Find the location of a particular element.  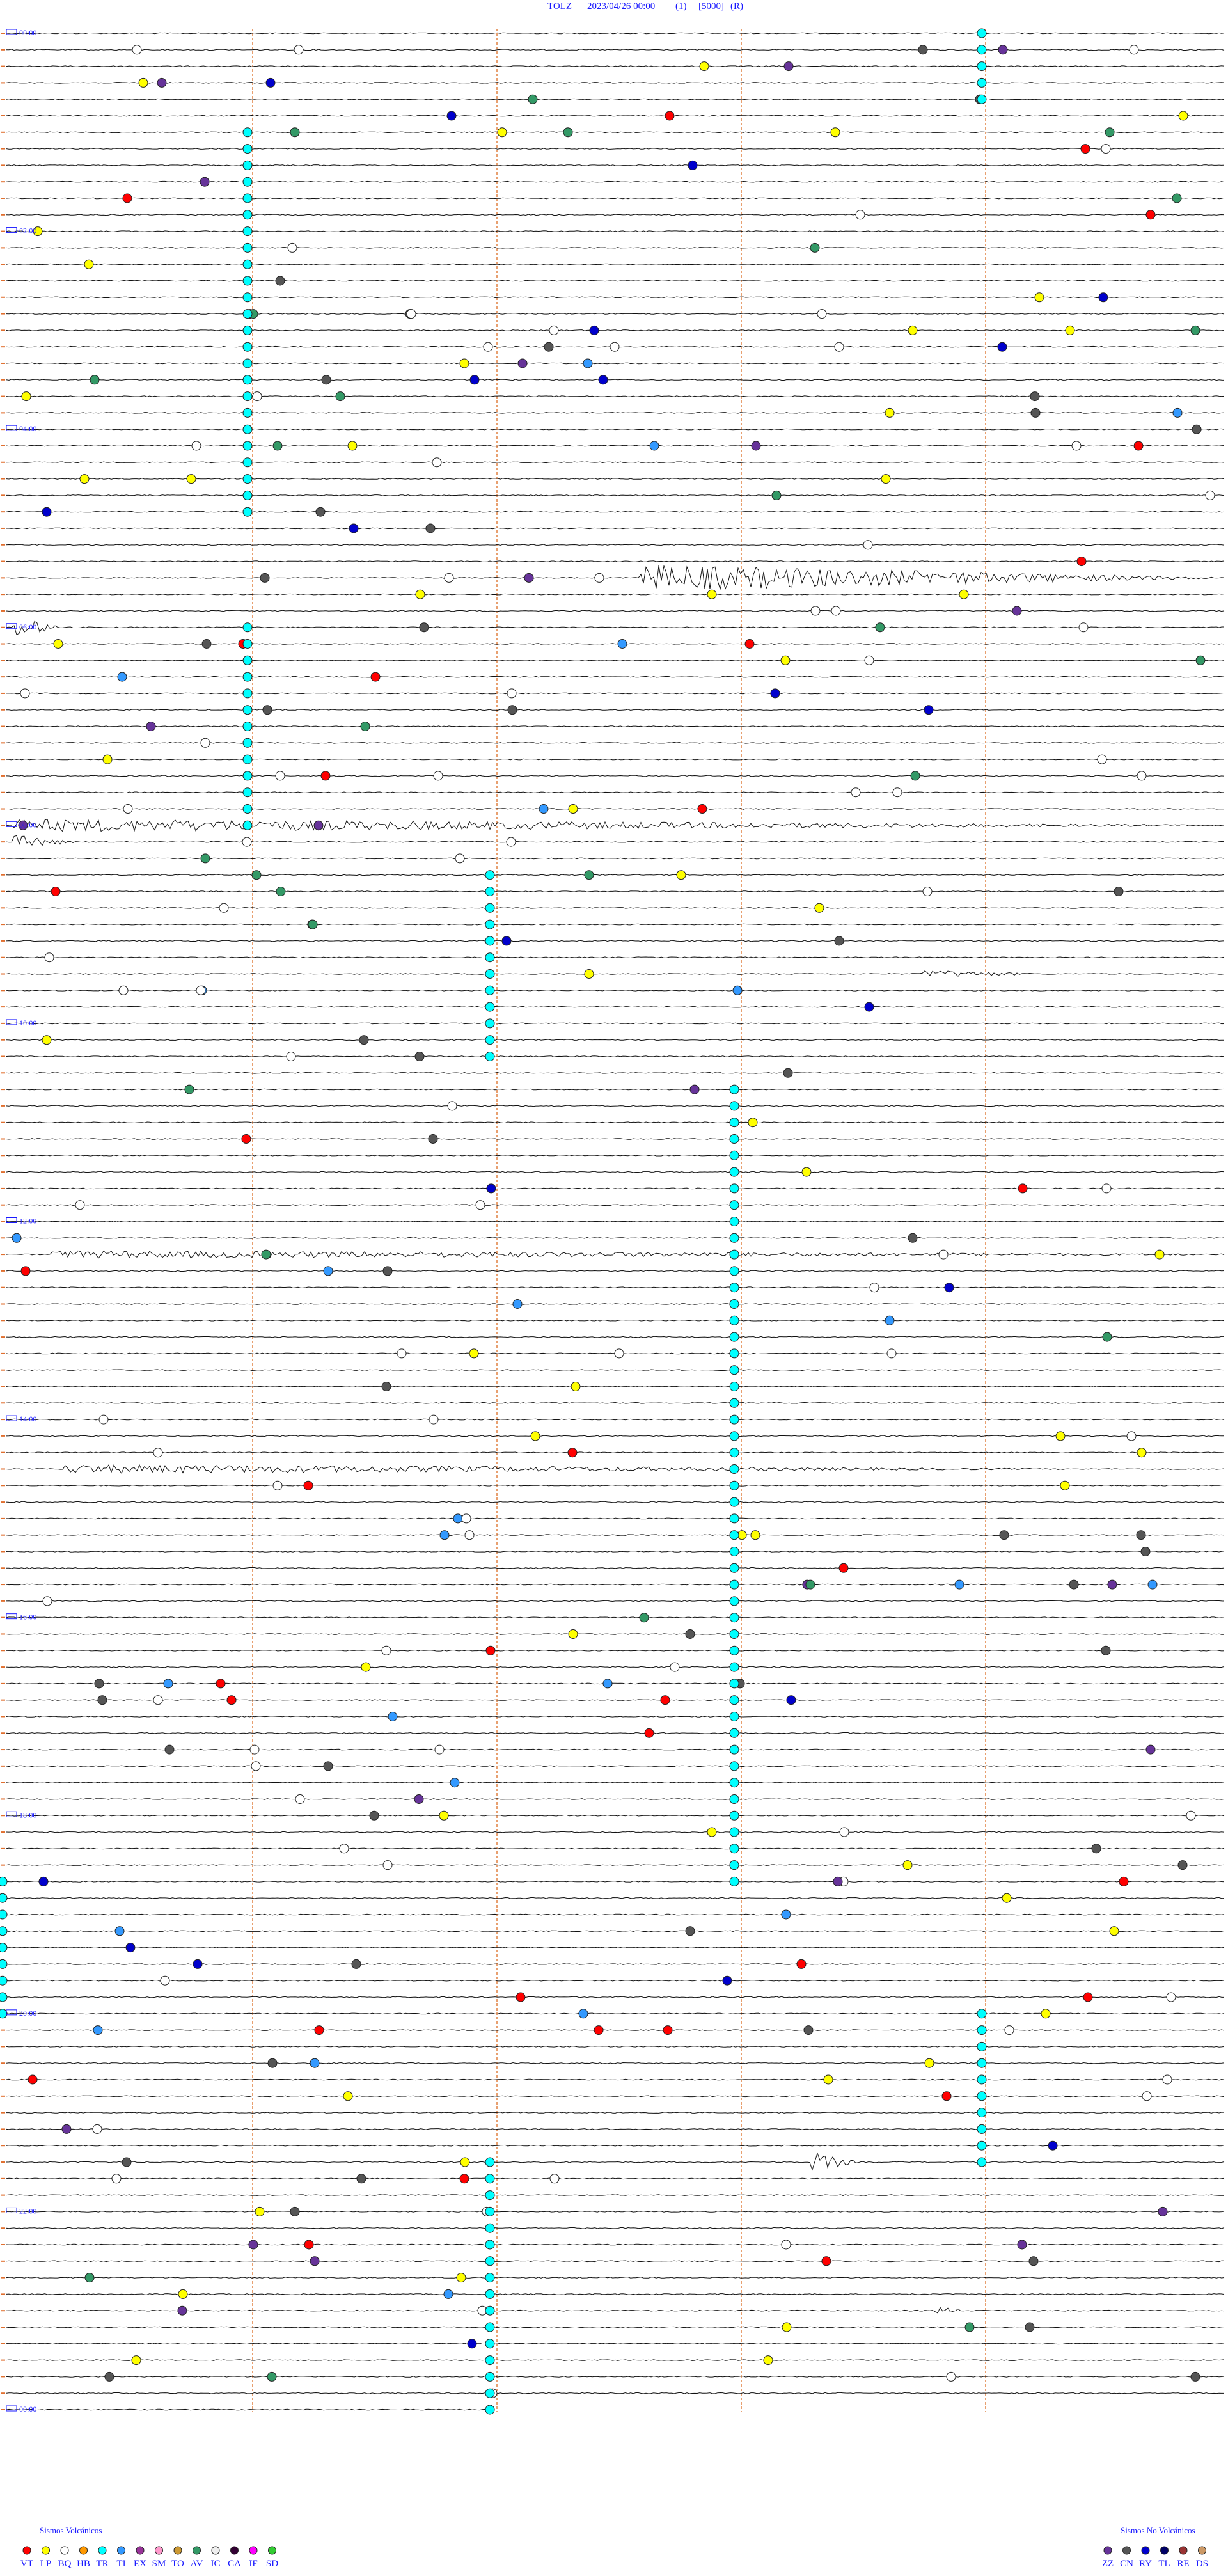

legend-code: DS is located at coordinates (1202, 2564).